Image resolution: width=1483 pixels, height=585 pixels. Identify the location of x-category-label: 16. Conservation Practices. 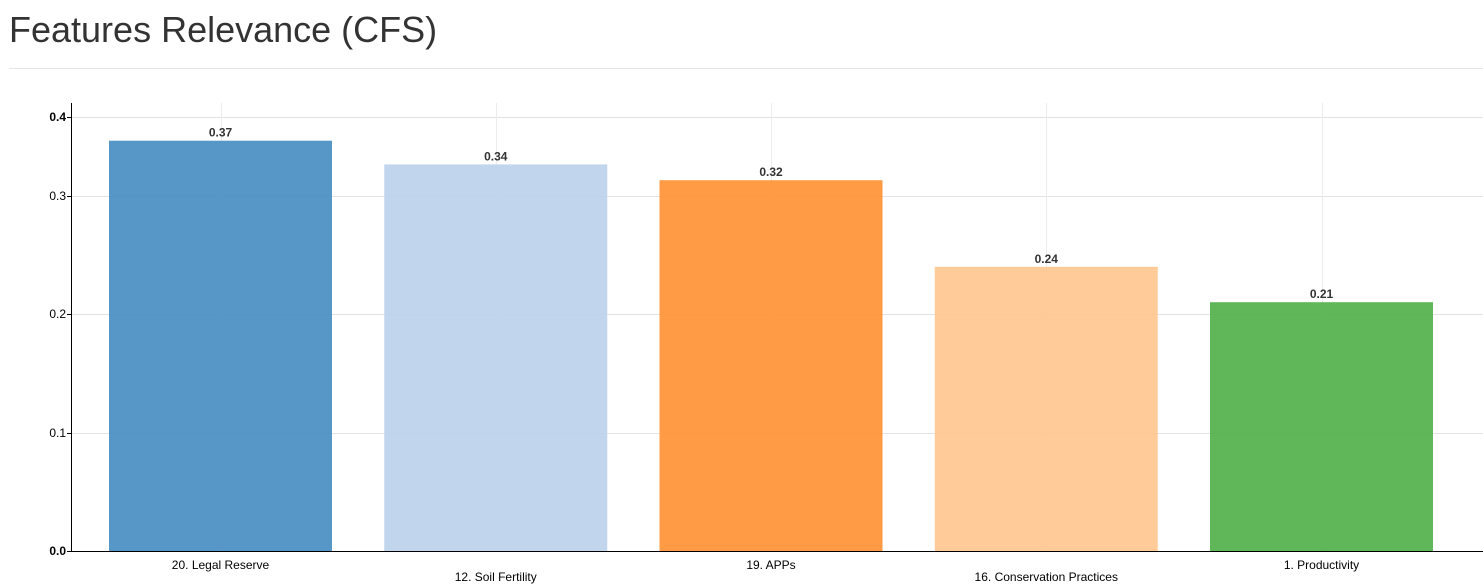
(1046, 577).